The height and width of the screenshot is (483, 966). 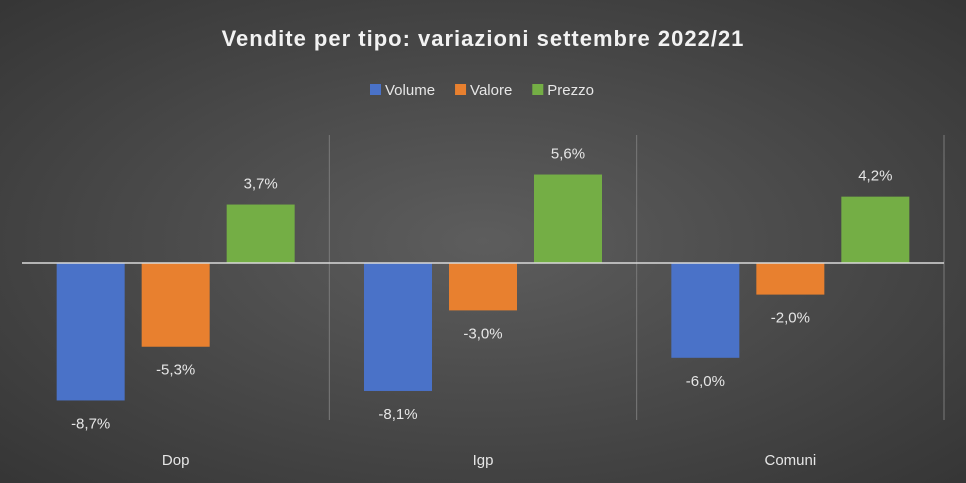 What do you see at coordinates (491, 90) in the screenshot?
I see `legend-label: Valore` at bounding box center [491, 90].